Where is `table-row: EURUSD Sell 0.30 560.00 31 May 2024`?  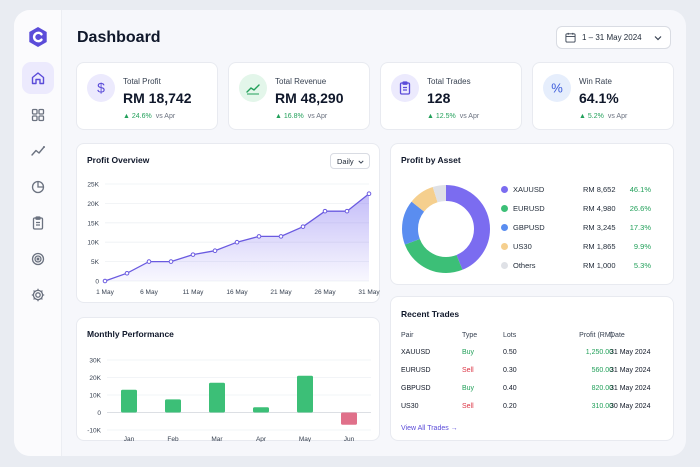 table-row: EURUSD Sell 0.30 560.00 31 May 2024 is located at coordinates (526, 370).